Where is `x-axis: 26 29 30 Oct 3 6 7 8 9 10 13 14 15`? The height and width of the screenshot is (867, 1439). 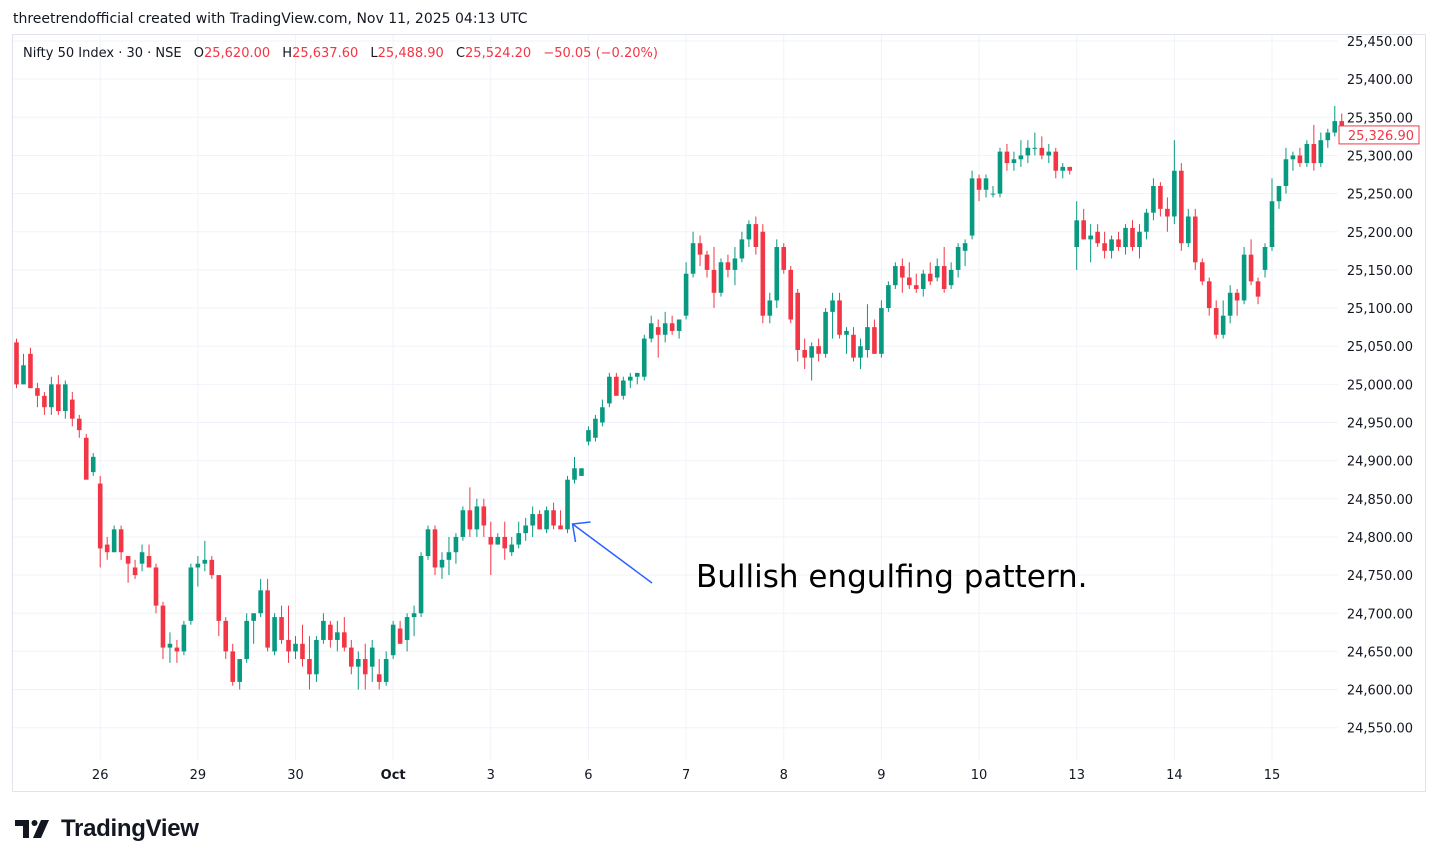 x-axis: 26 29 30 Oct 3 6 7 8 9 10 13 14 15 is located at coordinates (686, 775).